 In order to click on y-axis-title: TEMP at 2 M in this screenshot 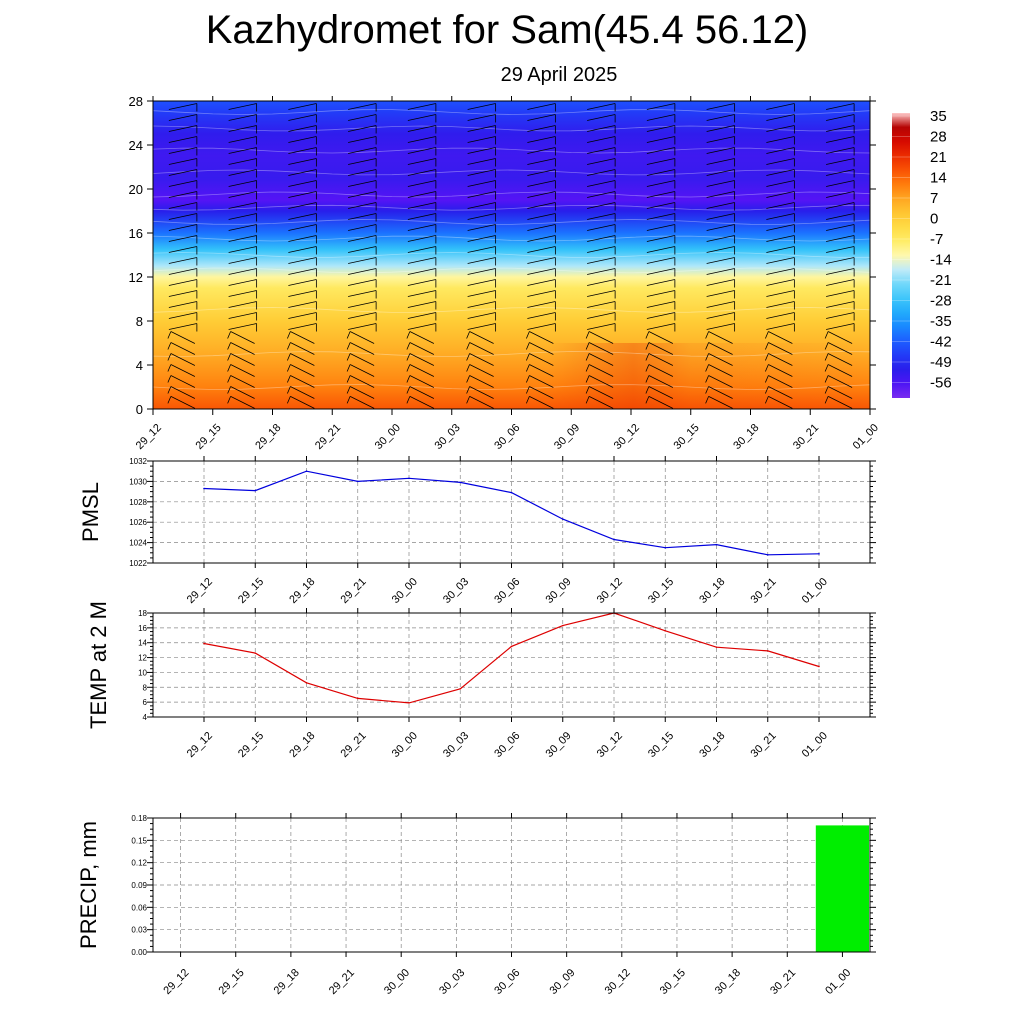, I will do `click(98, 665)`.